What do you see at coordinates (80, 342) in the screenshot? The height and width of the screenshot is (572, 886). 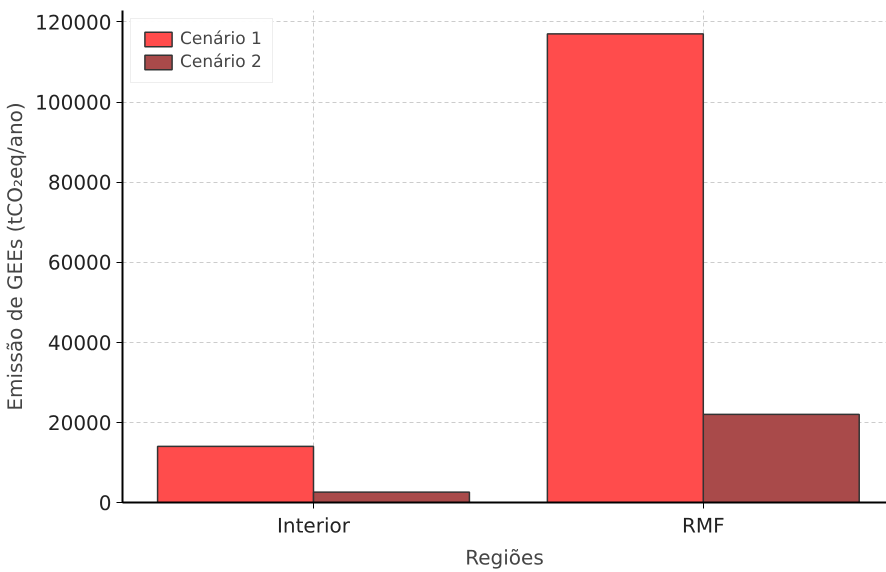 I see `y-tick-label: 40000` at bounding box center [80, 342].